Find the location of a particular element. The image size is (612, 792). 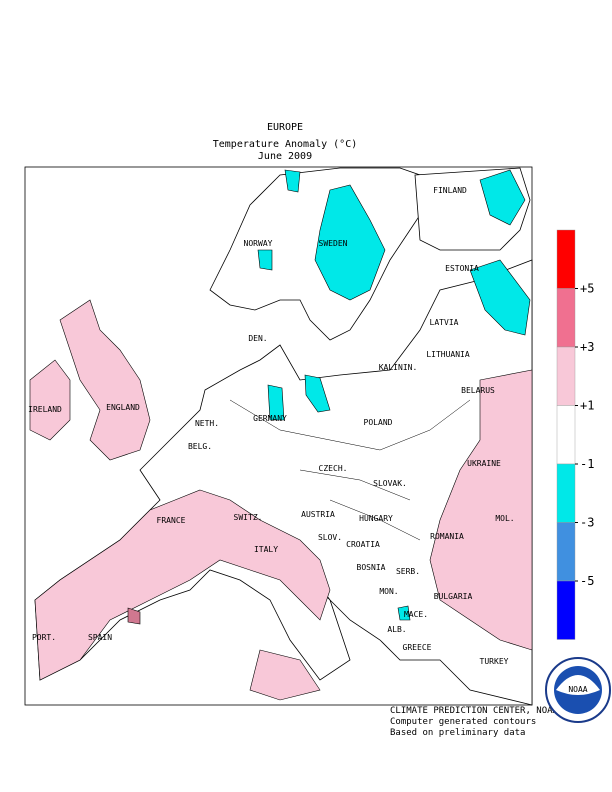

tick-label: +1 is located at coordinates (587, 406).